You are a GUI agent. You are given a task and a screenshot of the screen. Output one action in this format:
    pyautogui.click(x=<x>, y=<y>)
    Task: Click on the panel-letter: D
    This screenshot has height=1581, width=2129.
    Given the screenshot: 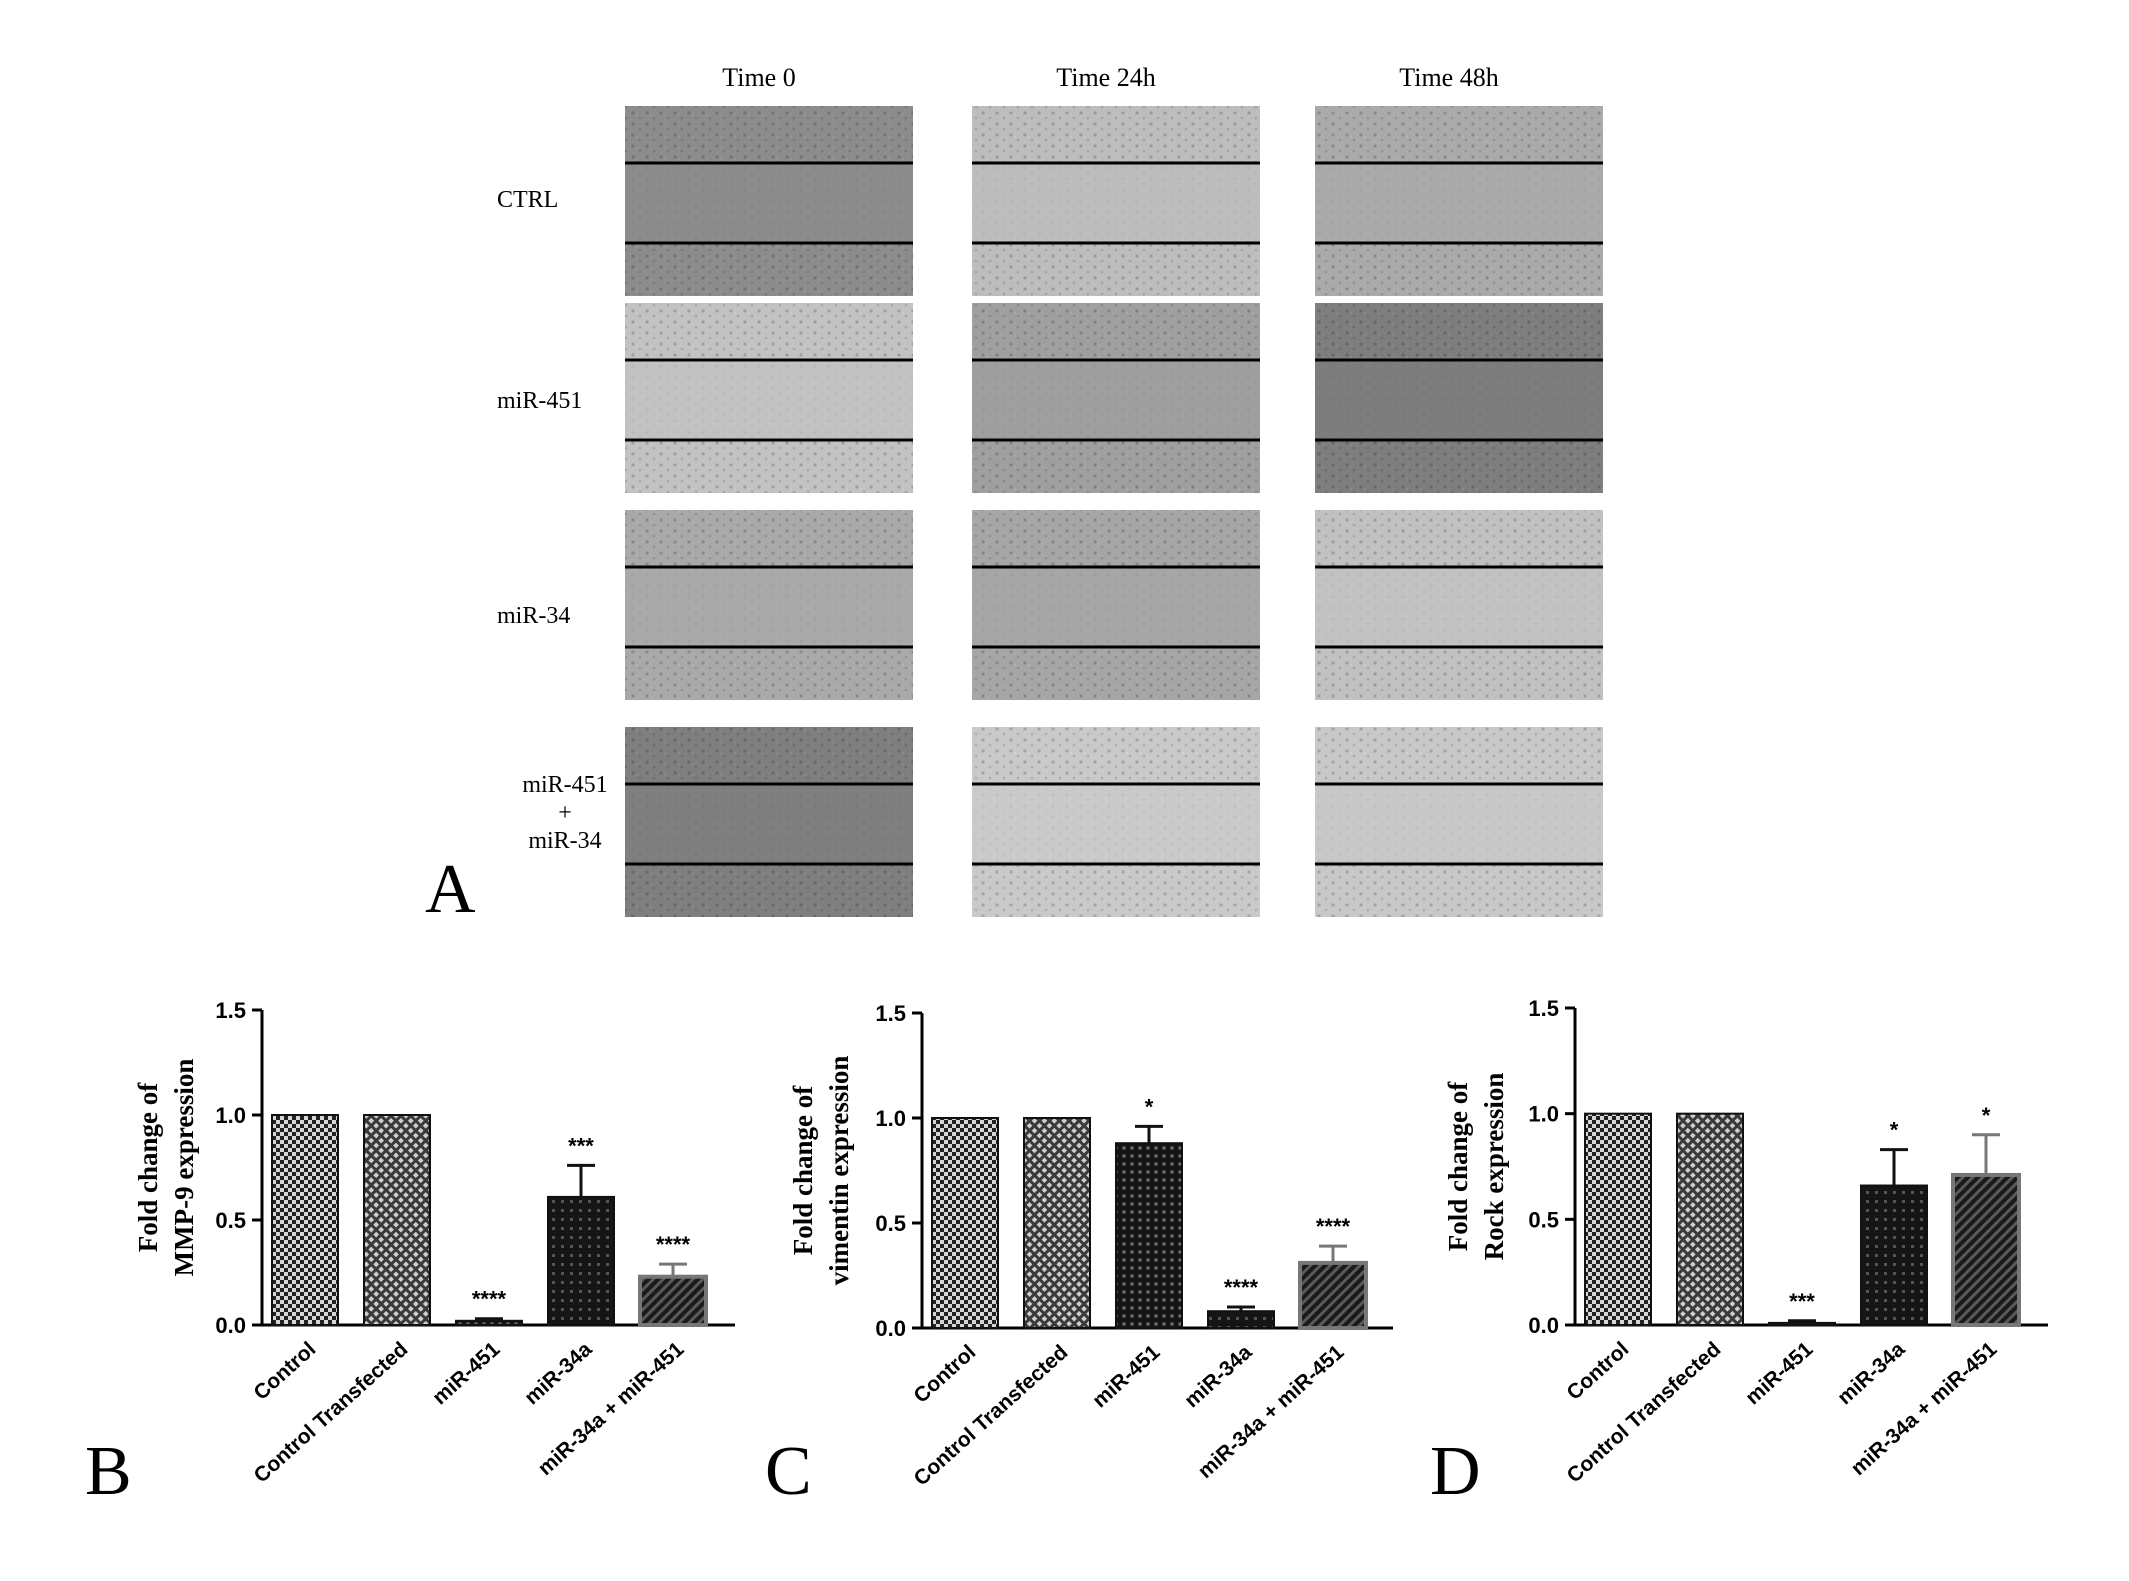 What is the action you would take?
    pyautogui.click(x=1455, y=1471)
    